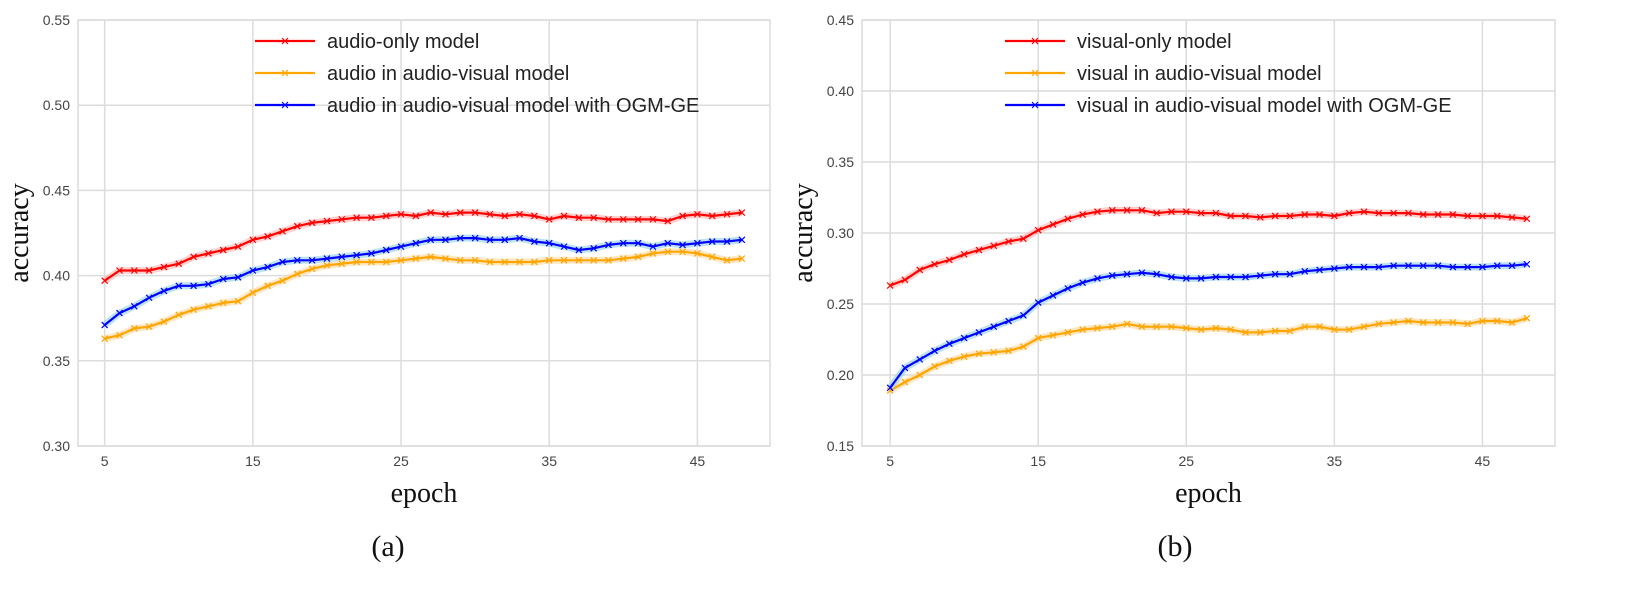  I want to click on legend-label: audio in audio-visual model, so click(448, 74).